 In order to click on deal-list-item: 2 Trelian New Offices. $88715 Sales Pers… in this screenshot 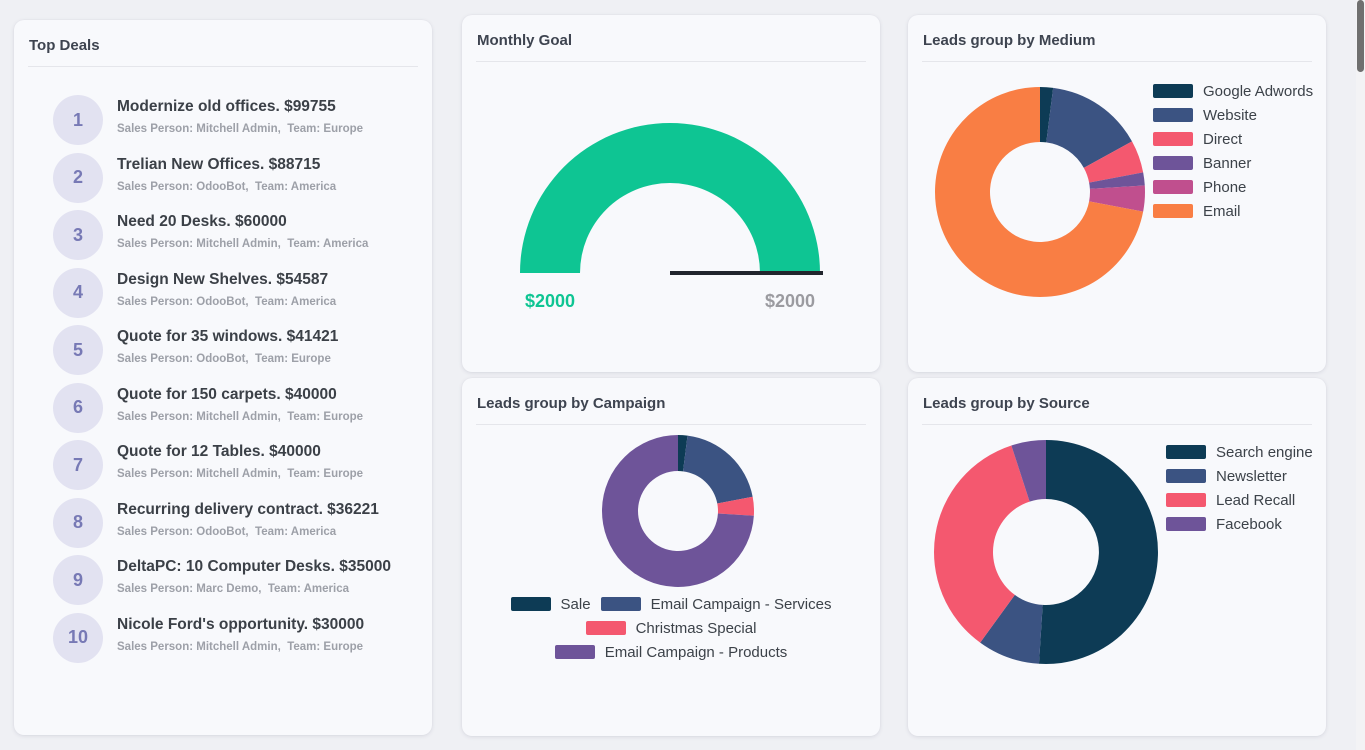, I will do `click(223, 177)`.